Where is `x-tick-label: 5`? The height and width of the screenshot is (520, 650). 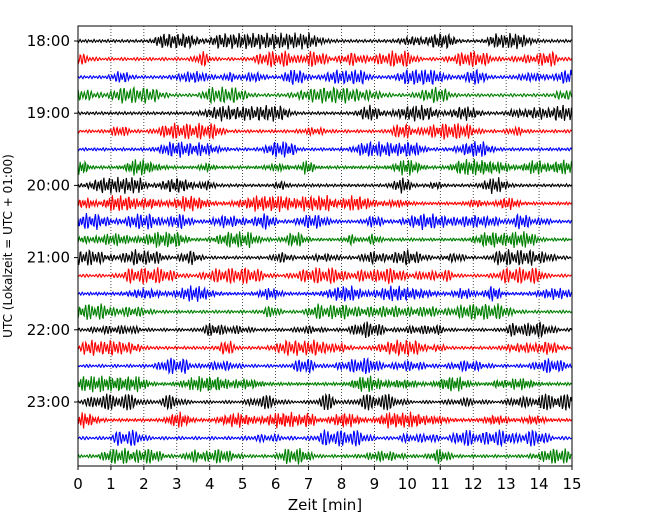
x-tick-label: 5 is located at coordinates (243, 484).